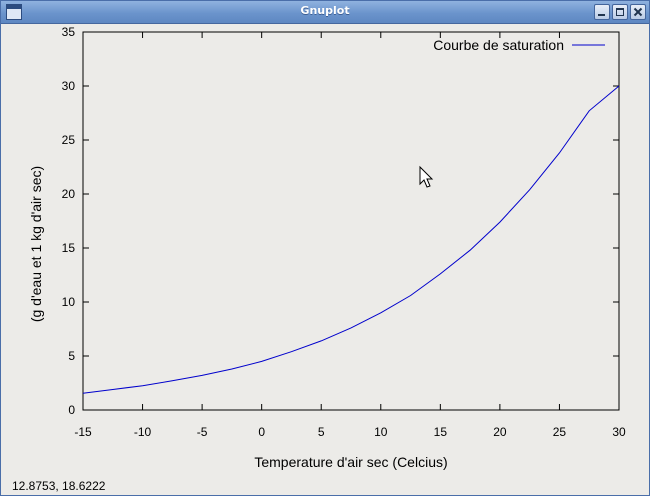 This screenshot has width=650, height=496. I want to click on x-tick-label: 10, so click(381, 432).